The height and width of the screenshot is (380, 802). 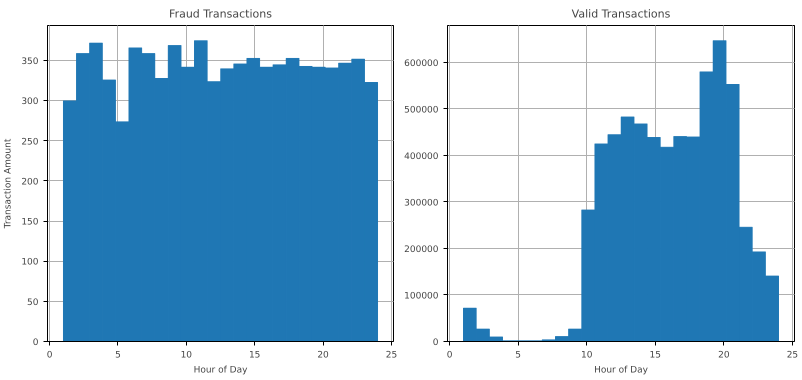 I want to click on chart-title: Valid Transactions, so click(x=621, y=14).